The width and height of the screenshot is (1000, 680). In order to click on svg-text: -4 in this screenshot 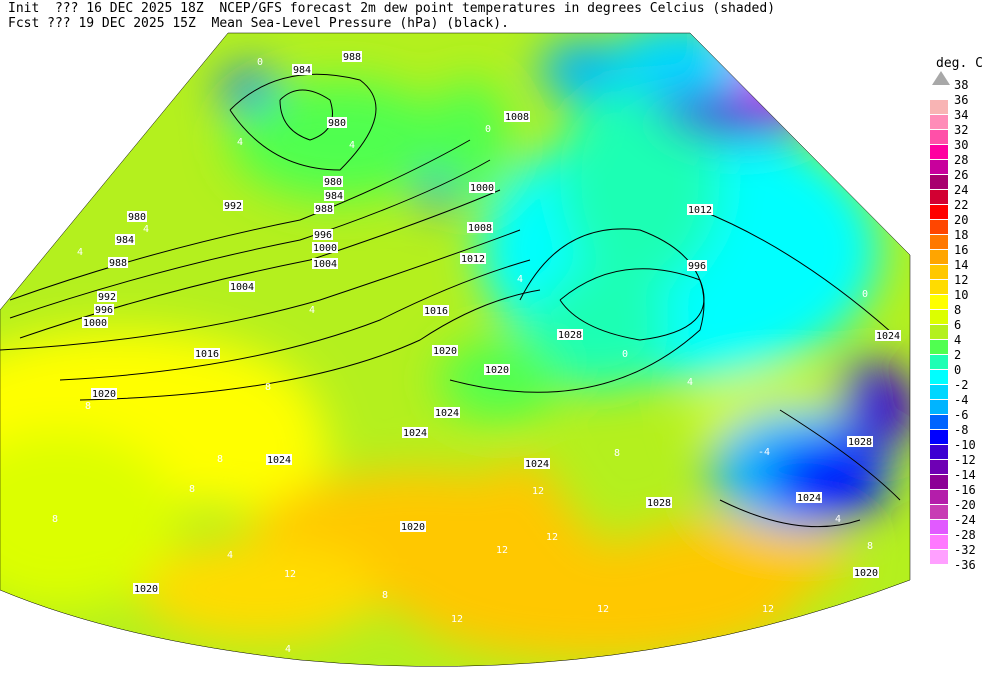, I will do `click(764, 452)`.